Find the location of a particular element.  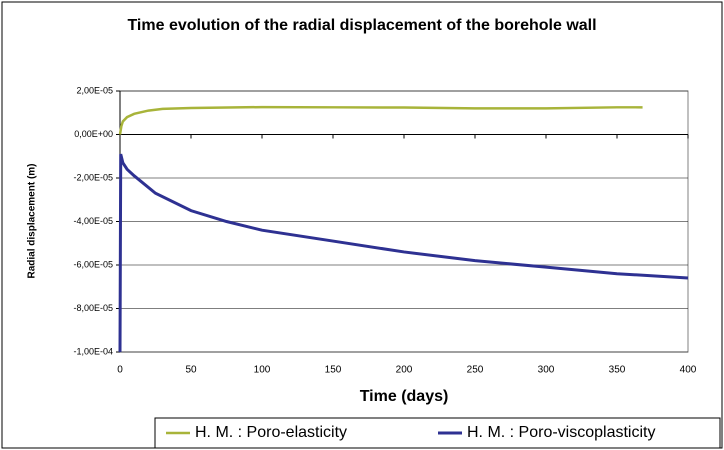

x-tick-label: 100 is located at coordinates (262, 370).